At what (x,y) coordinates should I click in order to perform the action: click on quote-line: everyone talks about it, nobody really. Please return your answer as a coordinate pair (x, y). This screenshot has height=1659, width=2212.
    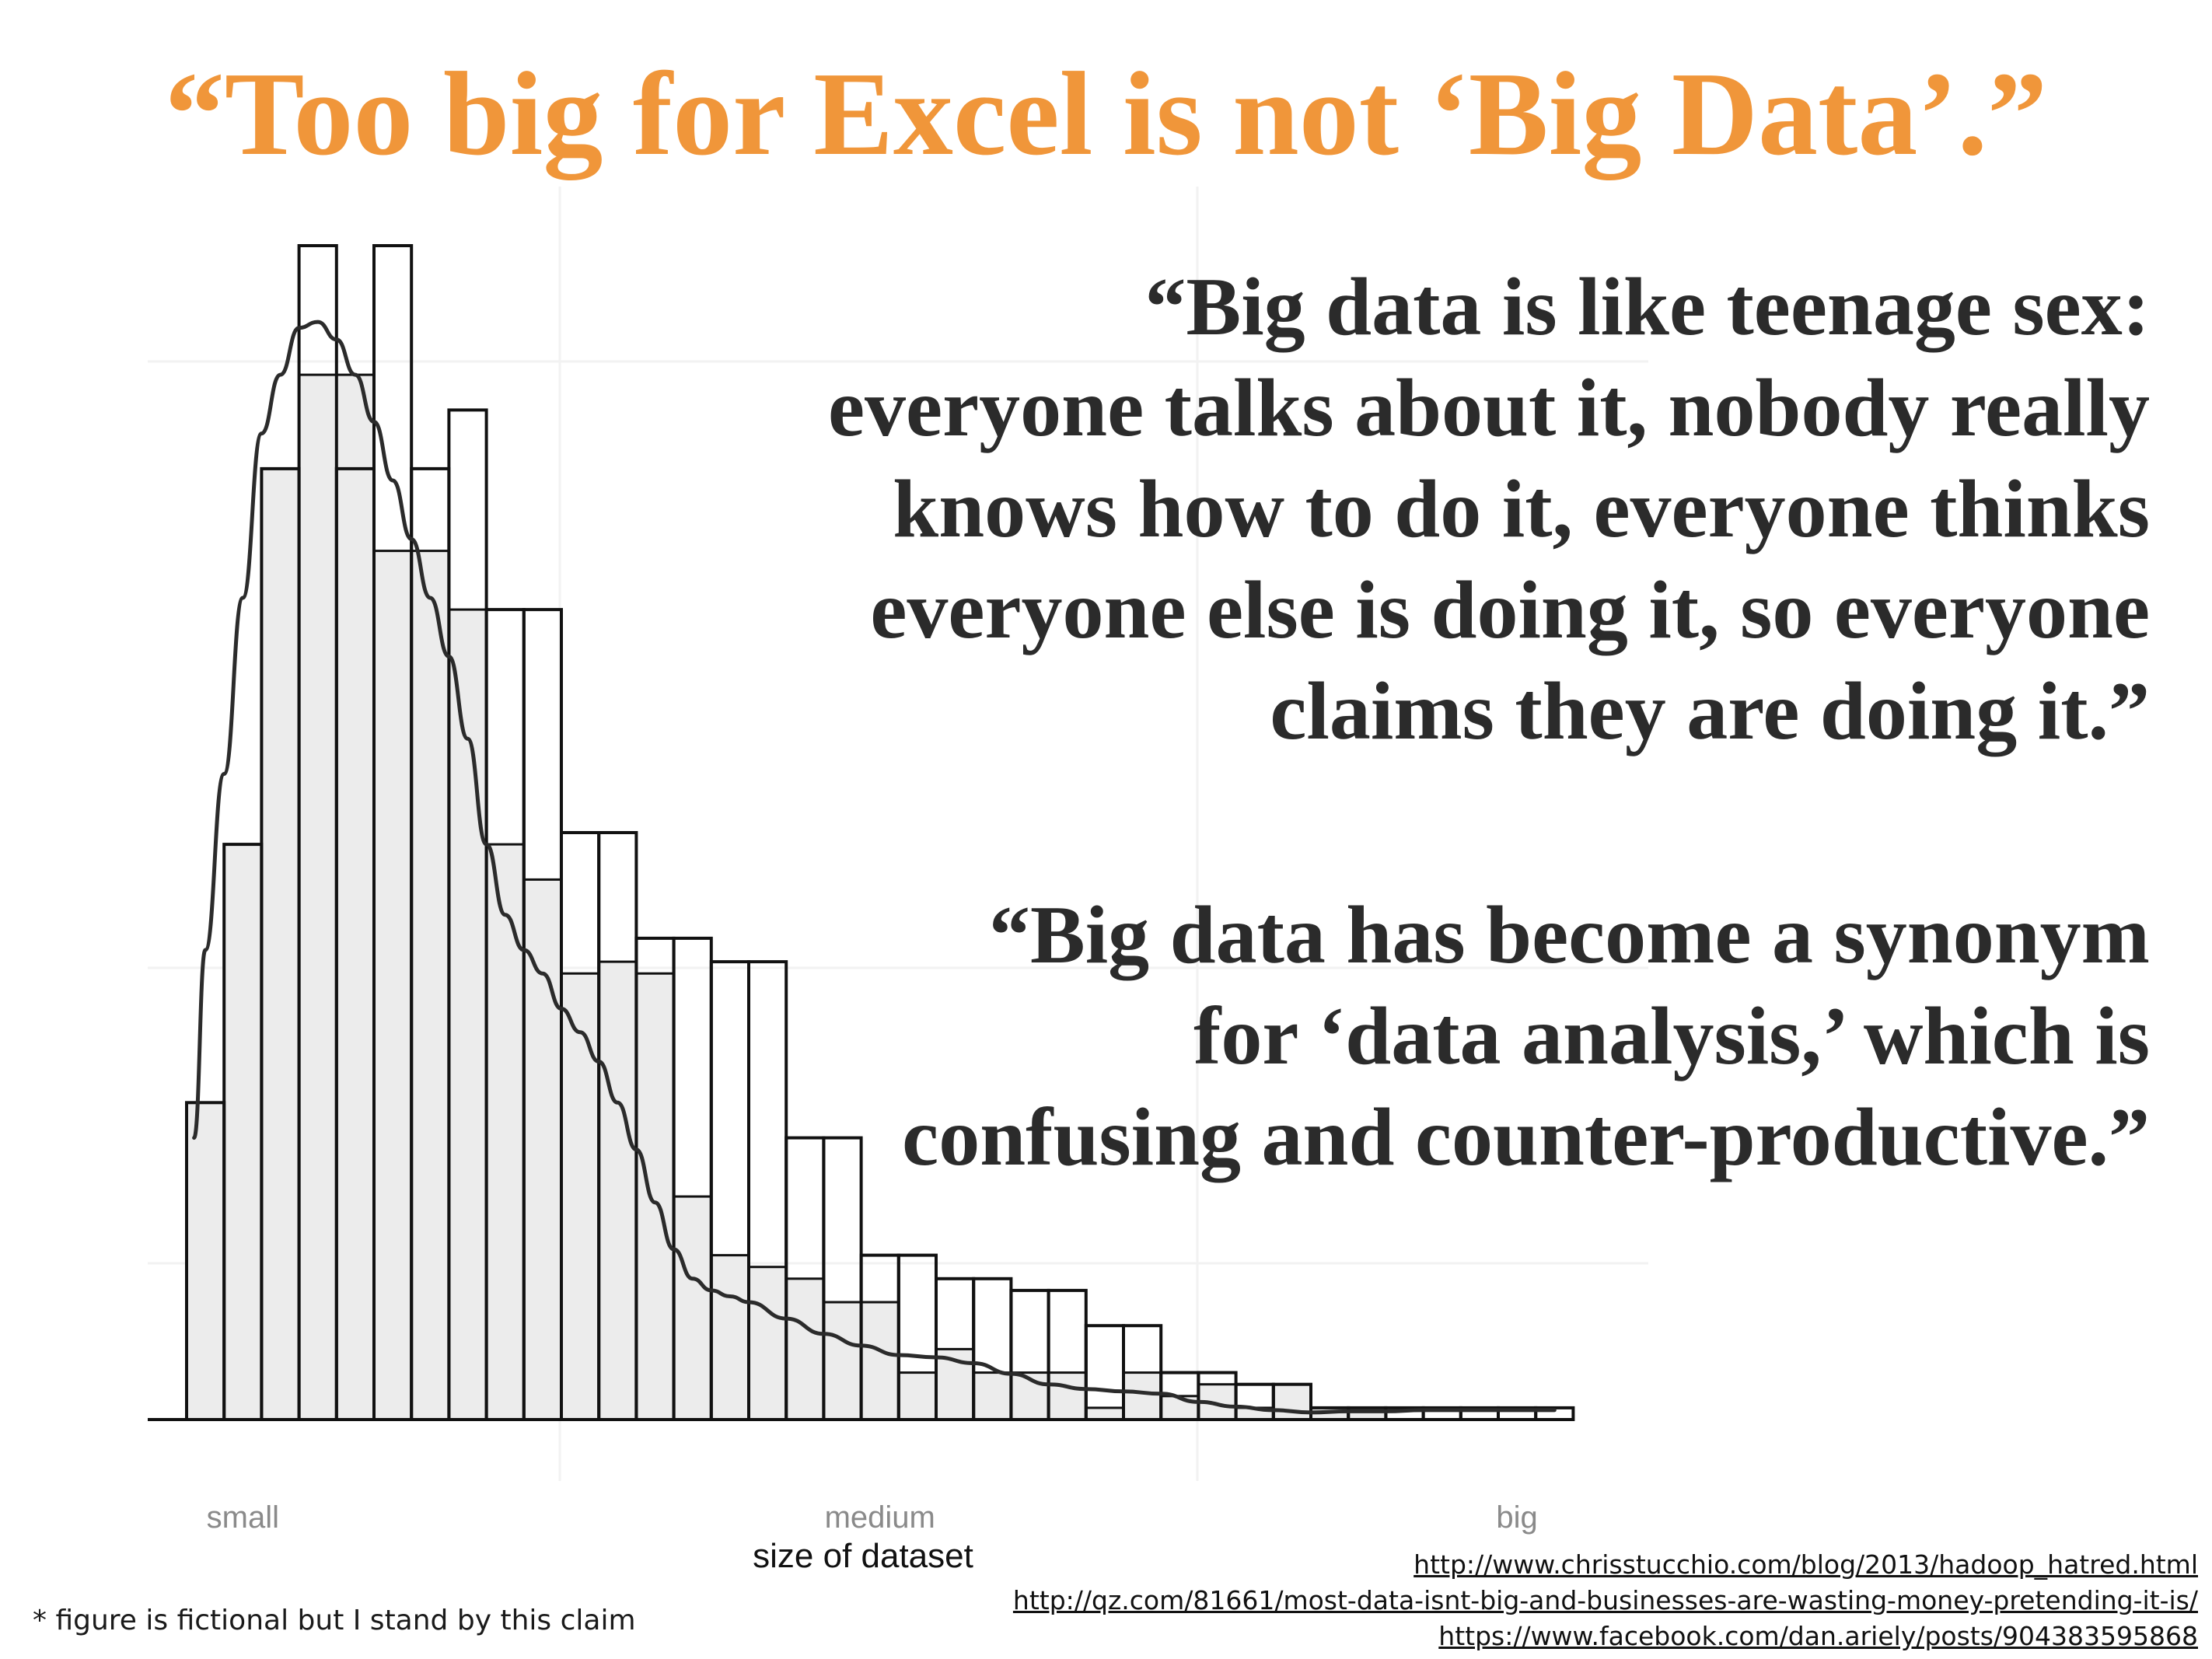
    Looking at the image, I should click on (1489, 407).